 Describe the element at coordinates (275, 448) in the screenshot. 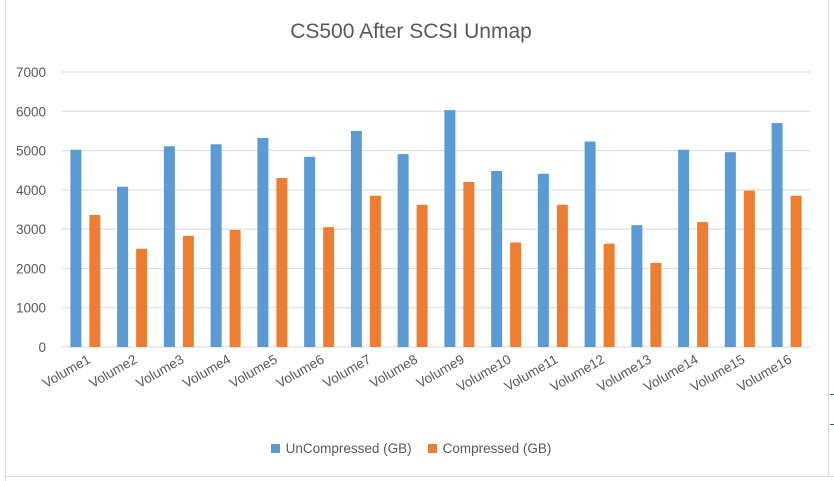

I see `legend-swatch-uncompressed` at that location.